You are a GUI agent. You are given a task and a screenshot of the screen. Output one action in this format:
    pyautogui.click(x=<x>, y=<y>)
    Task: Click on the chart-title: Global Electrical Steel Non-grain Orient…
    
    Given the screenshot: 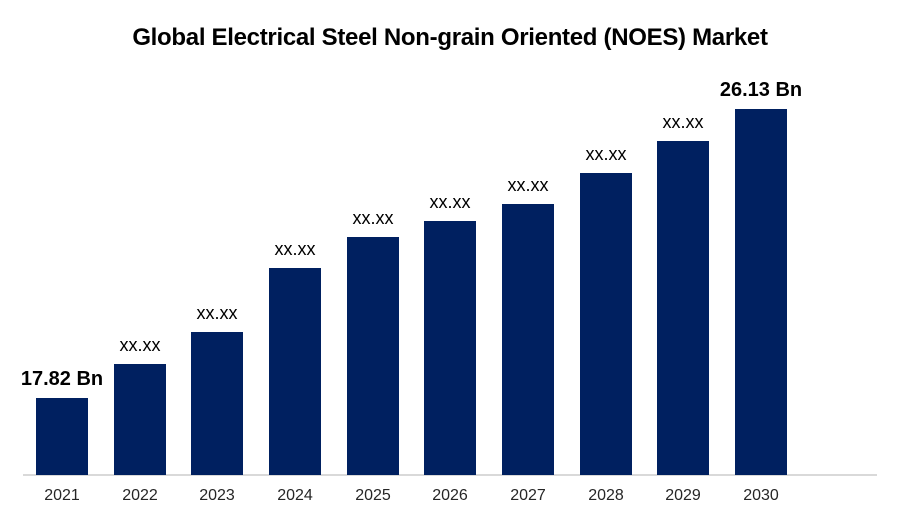 What is the action you would take?
    pyautogui.click(x=450, y=37)
    